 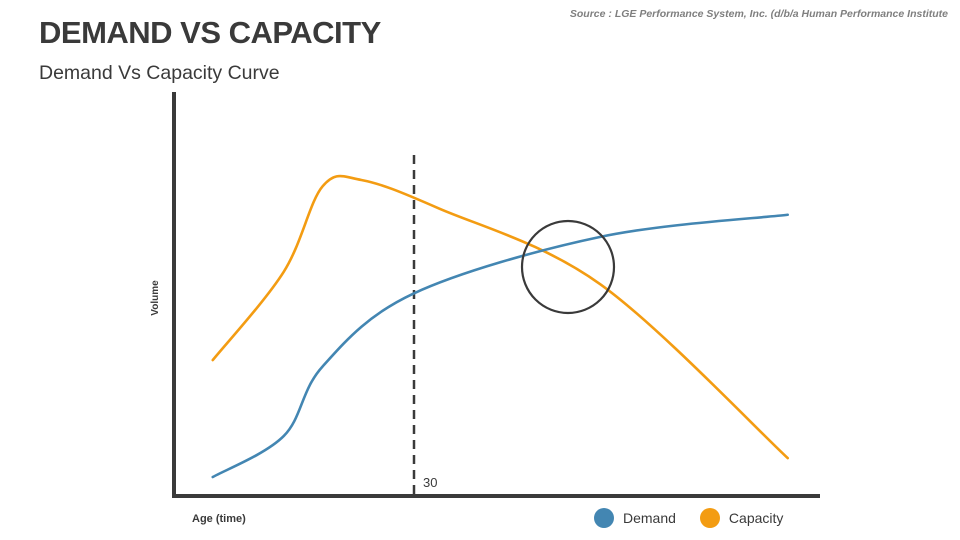 I want to click on crossover-highlight-circle, so click(x=568, y=267).